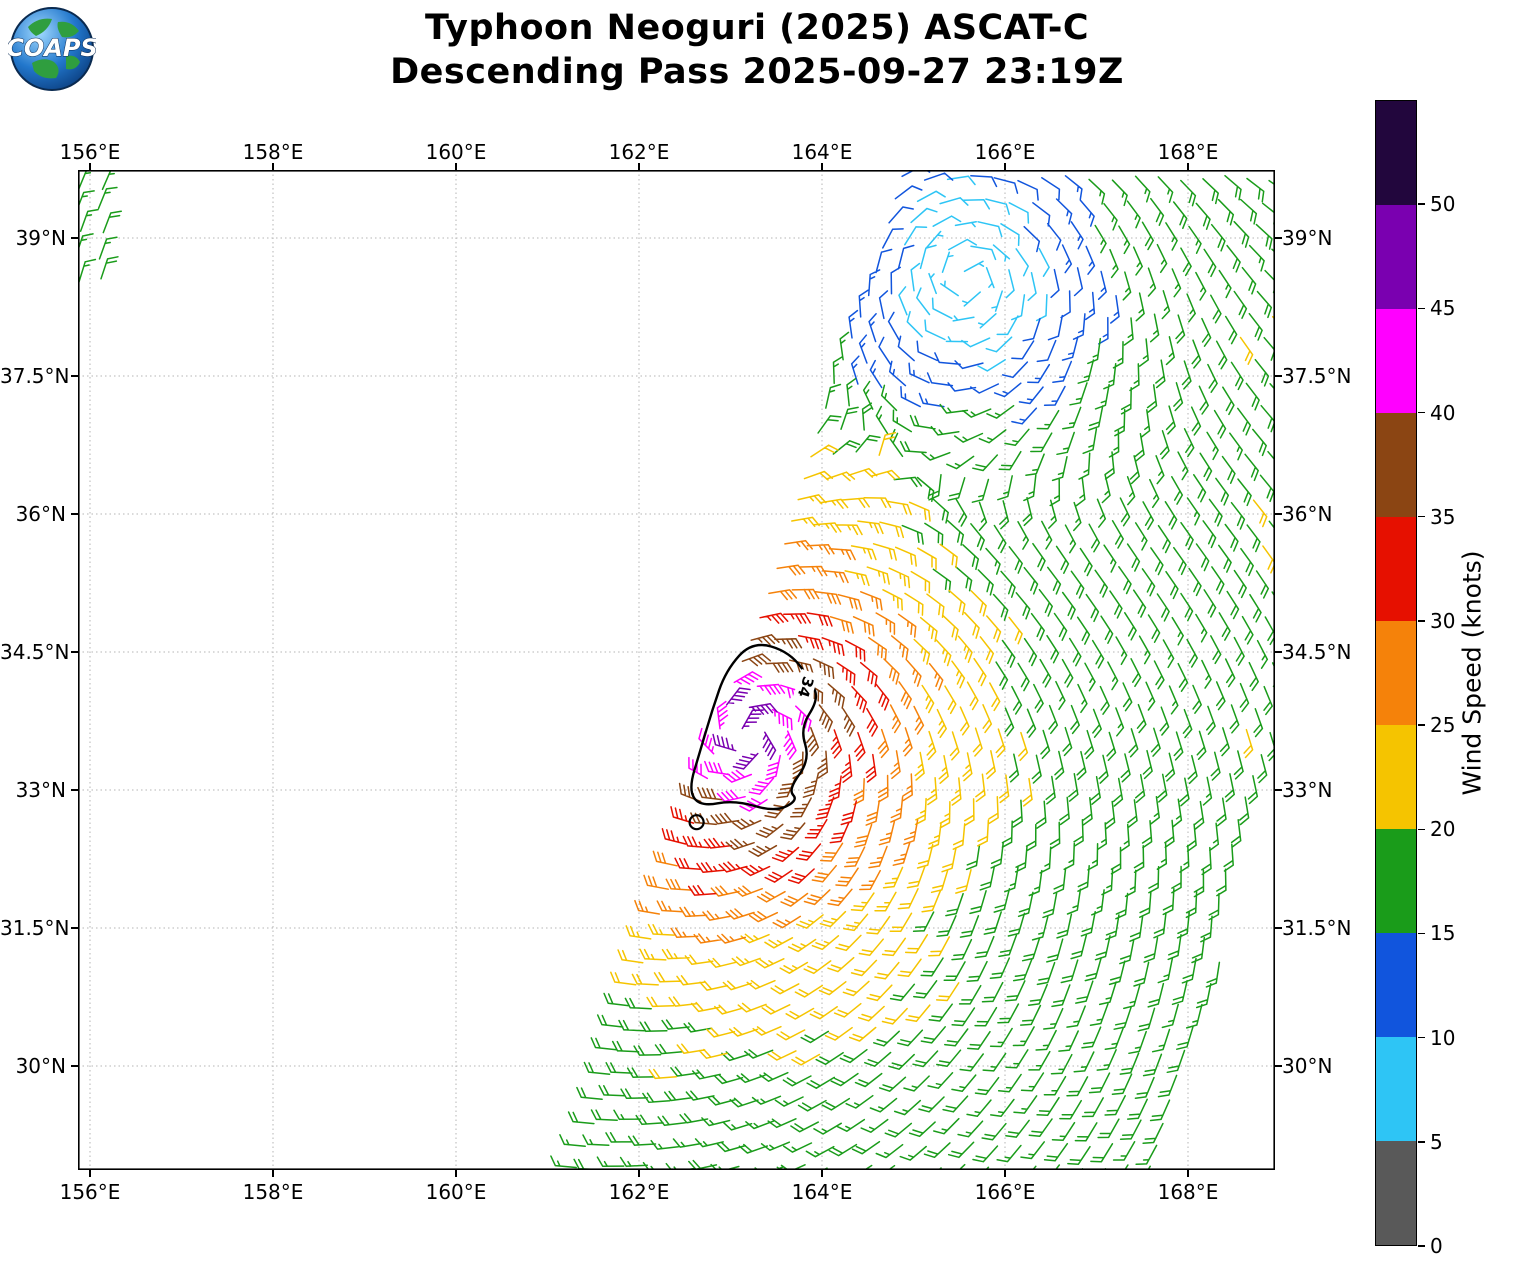  What do you see at coordinates (1443, 412) in the screenshot?
I see `colorbar-tick-label: 40` at bounding box center [1443, 412].